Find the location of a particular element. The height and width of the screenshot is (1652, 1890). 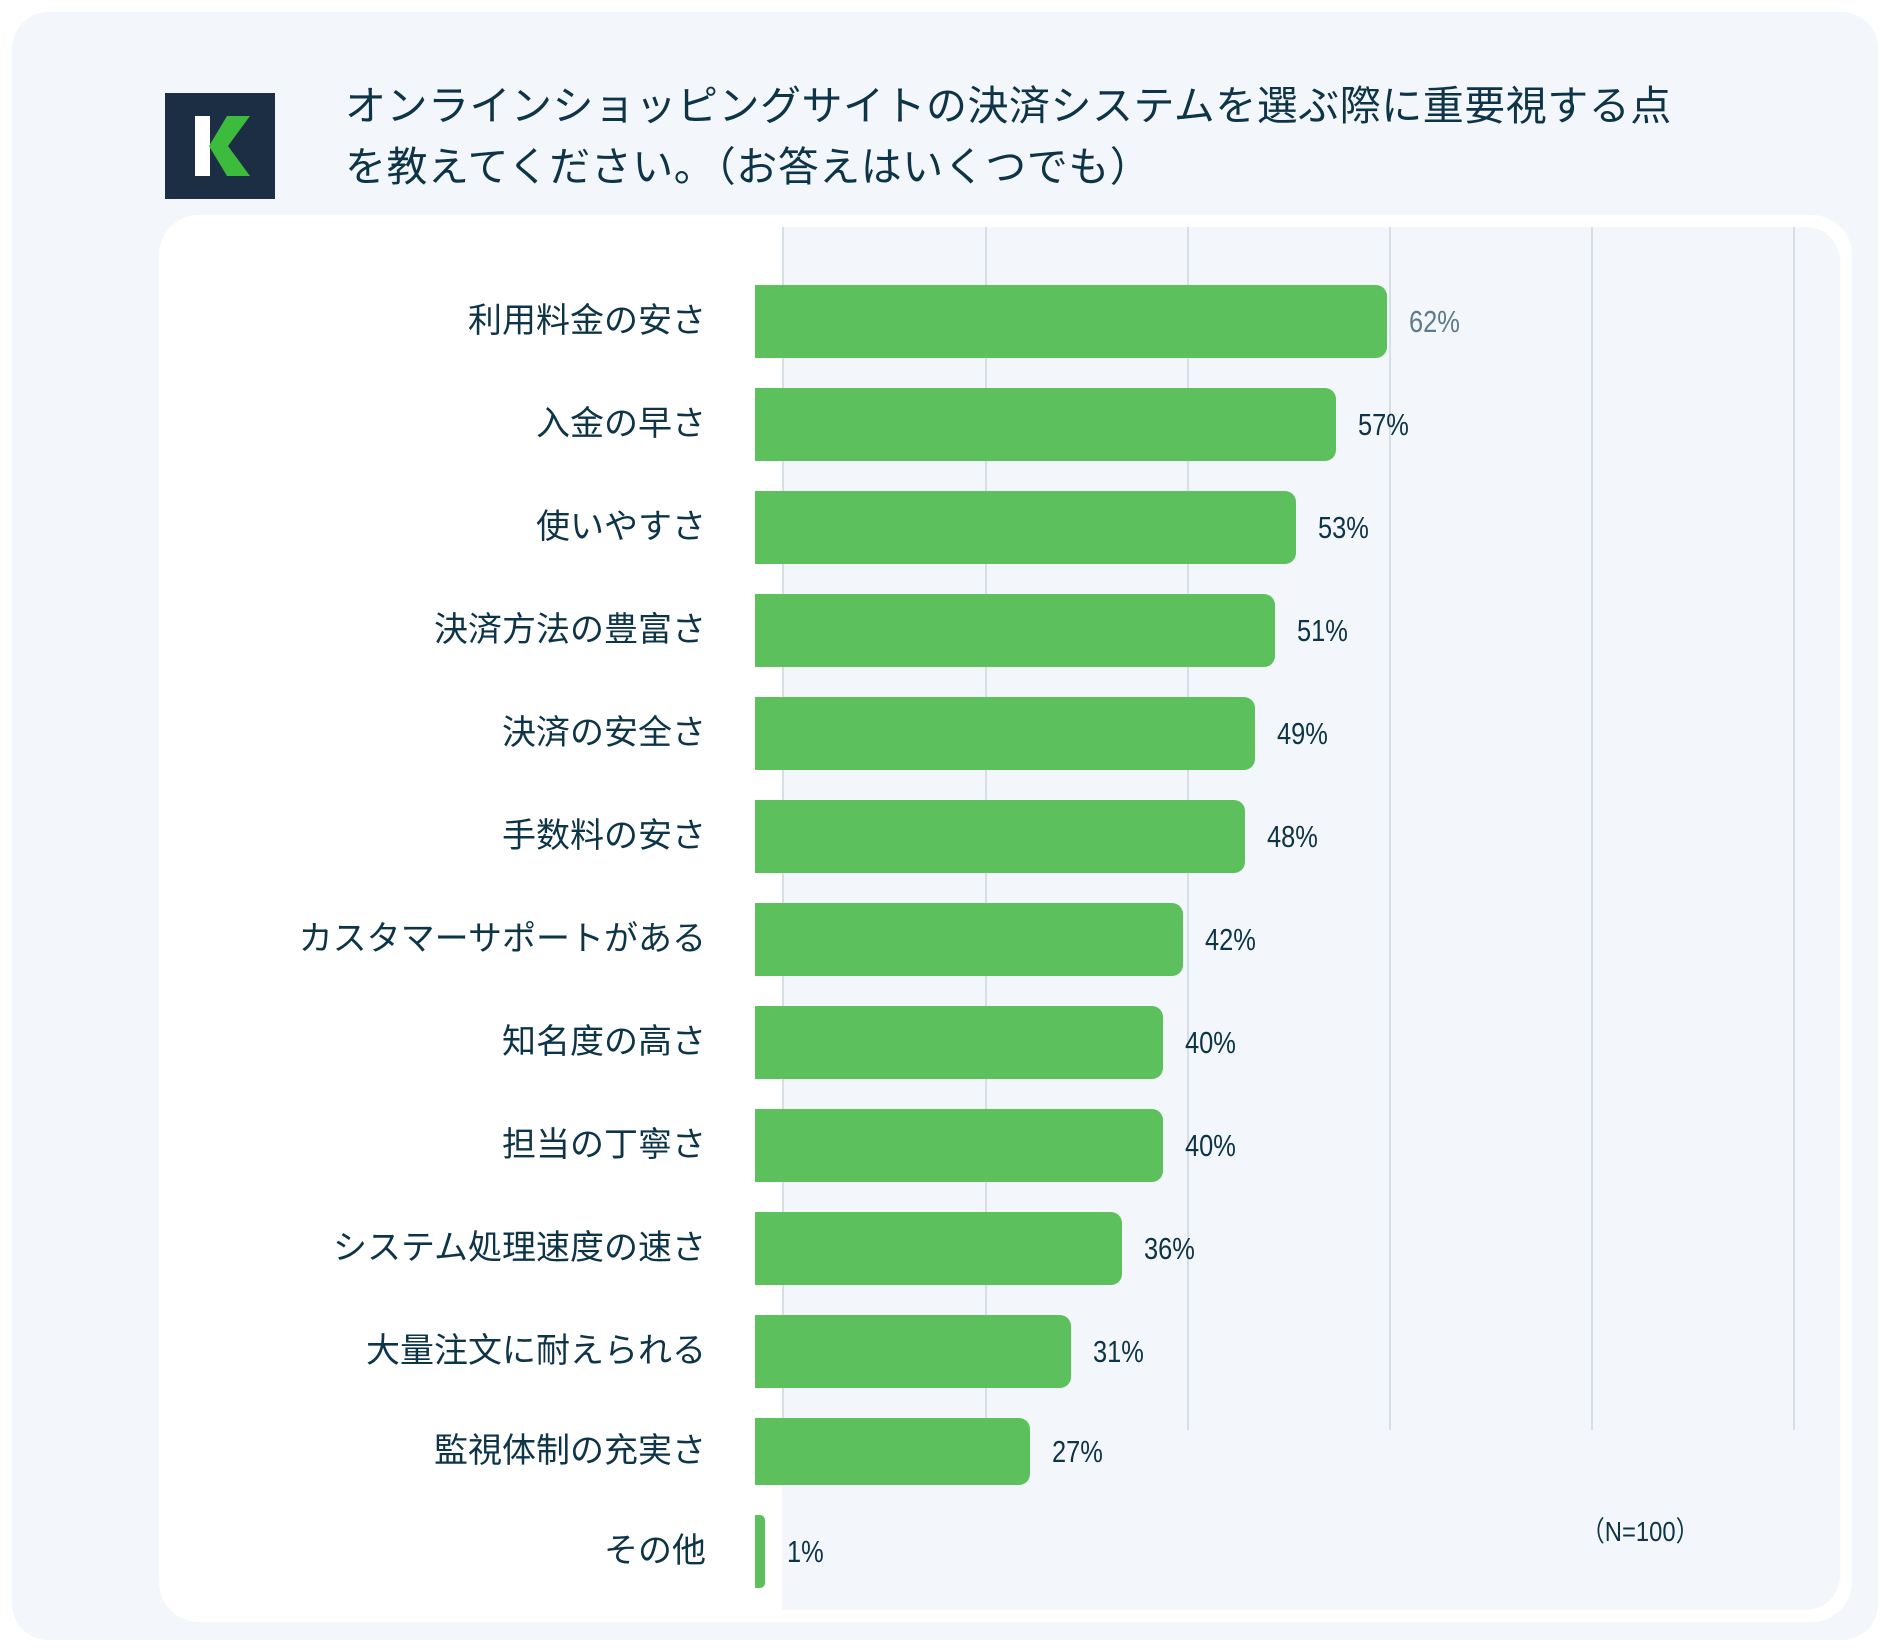

category-label: 入金の早さ is located at coordinates (621, 424).